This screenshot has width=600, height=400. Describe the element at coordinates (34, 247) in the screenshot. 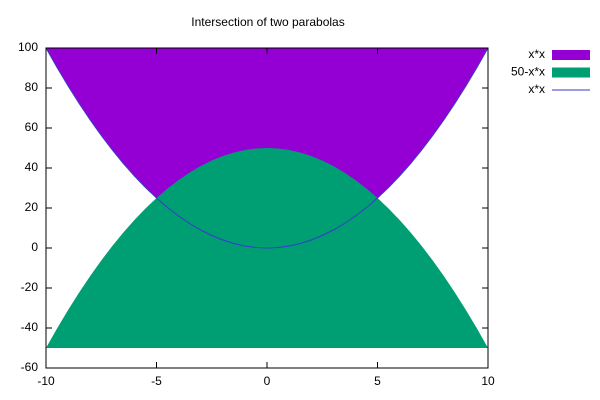

I see `y-tick-label: 0` at that location.